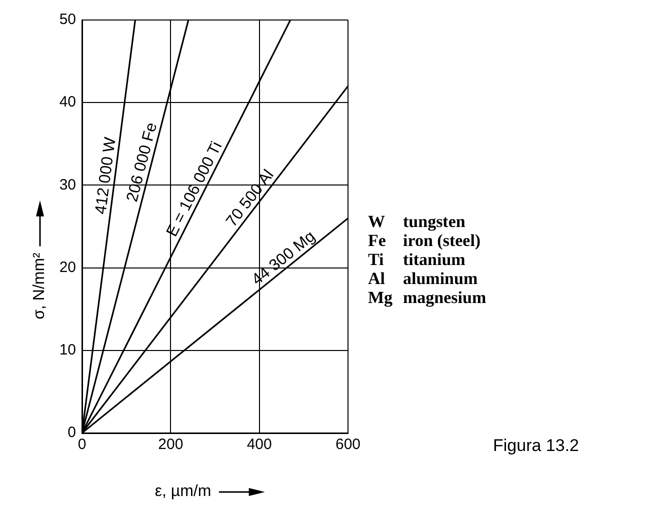  What do you see at coordinates (67, 350) in the screenshot?
I see `y-tick-label: 10` at bounding box center [67, 350].